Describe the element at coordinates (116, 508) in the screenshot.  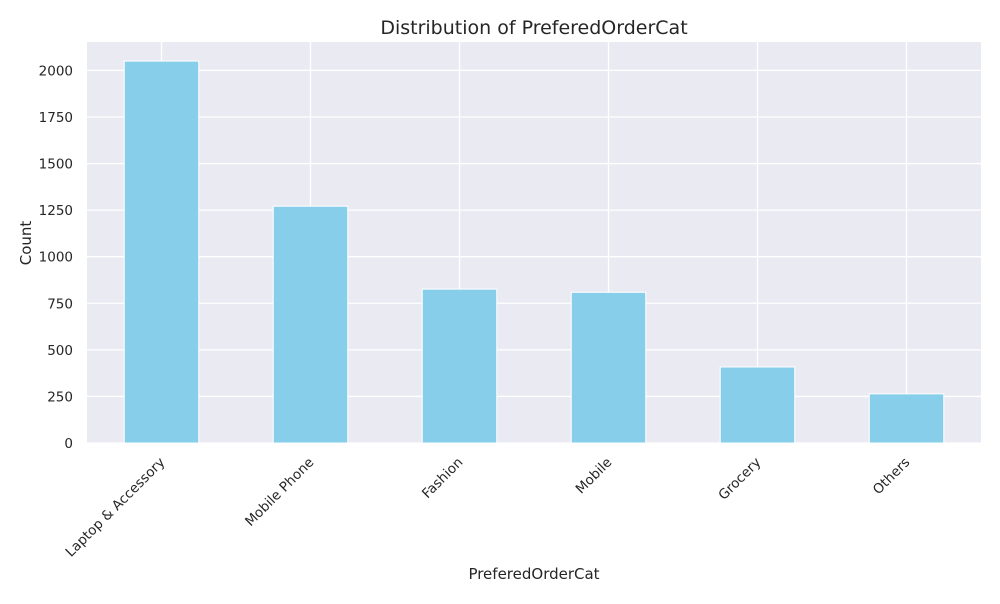
I see `x-tick-label: Laptop & Accessory` at that location.